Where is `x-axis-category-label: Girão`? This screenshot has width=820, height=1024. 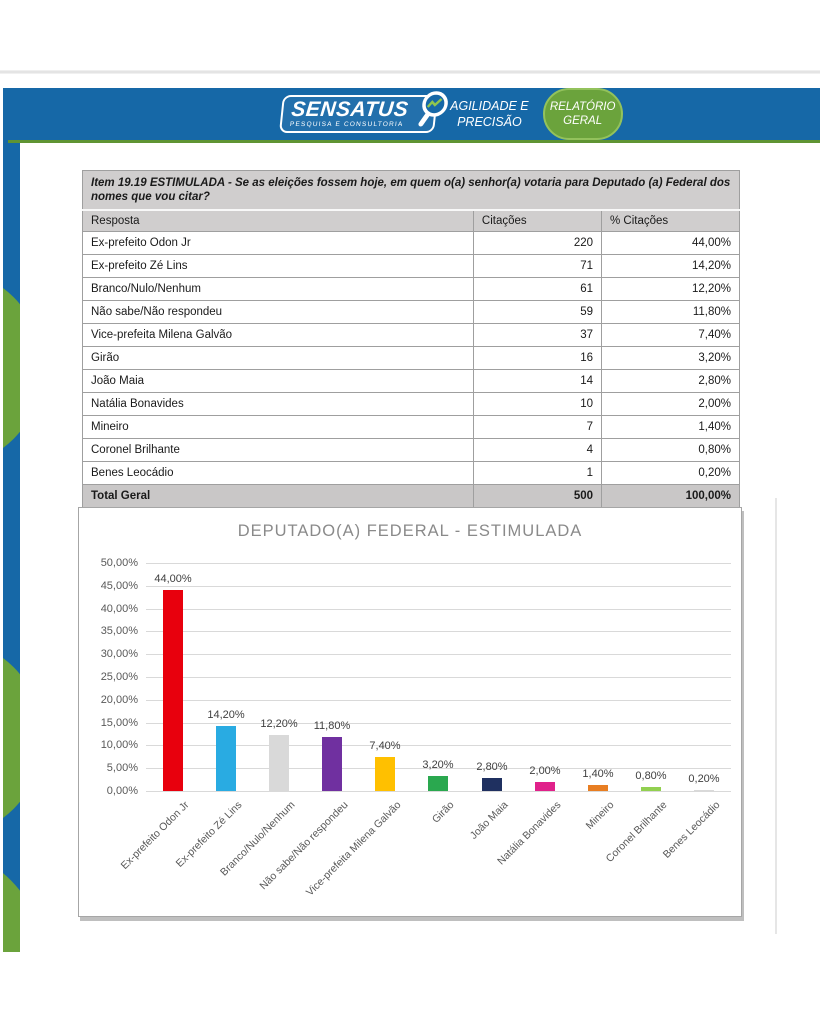 x-axis-category-label: Girão is located at coordinates (443, 812).